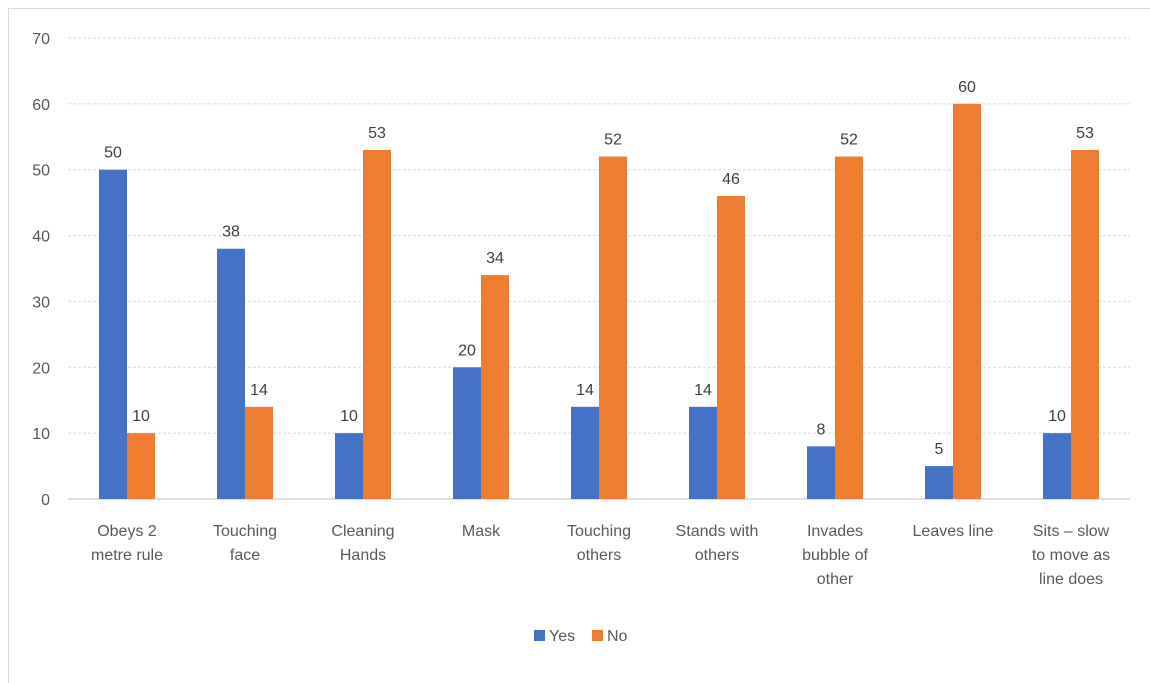 Image resolution: width=1150 pixels, height=683 pixels. Describe the element at coordinates (41, 368) in the screenshot. I see `y-tick-label: 20` at that location.